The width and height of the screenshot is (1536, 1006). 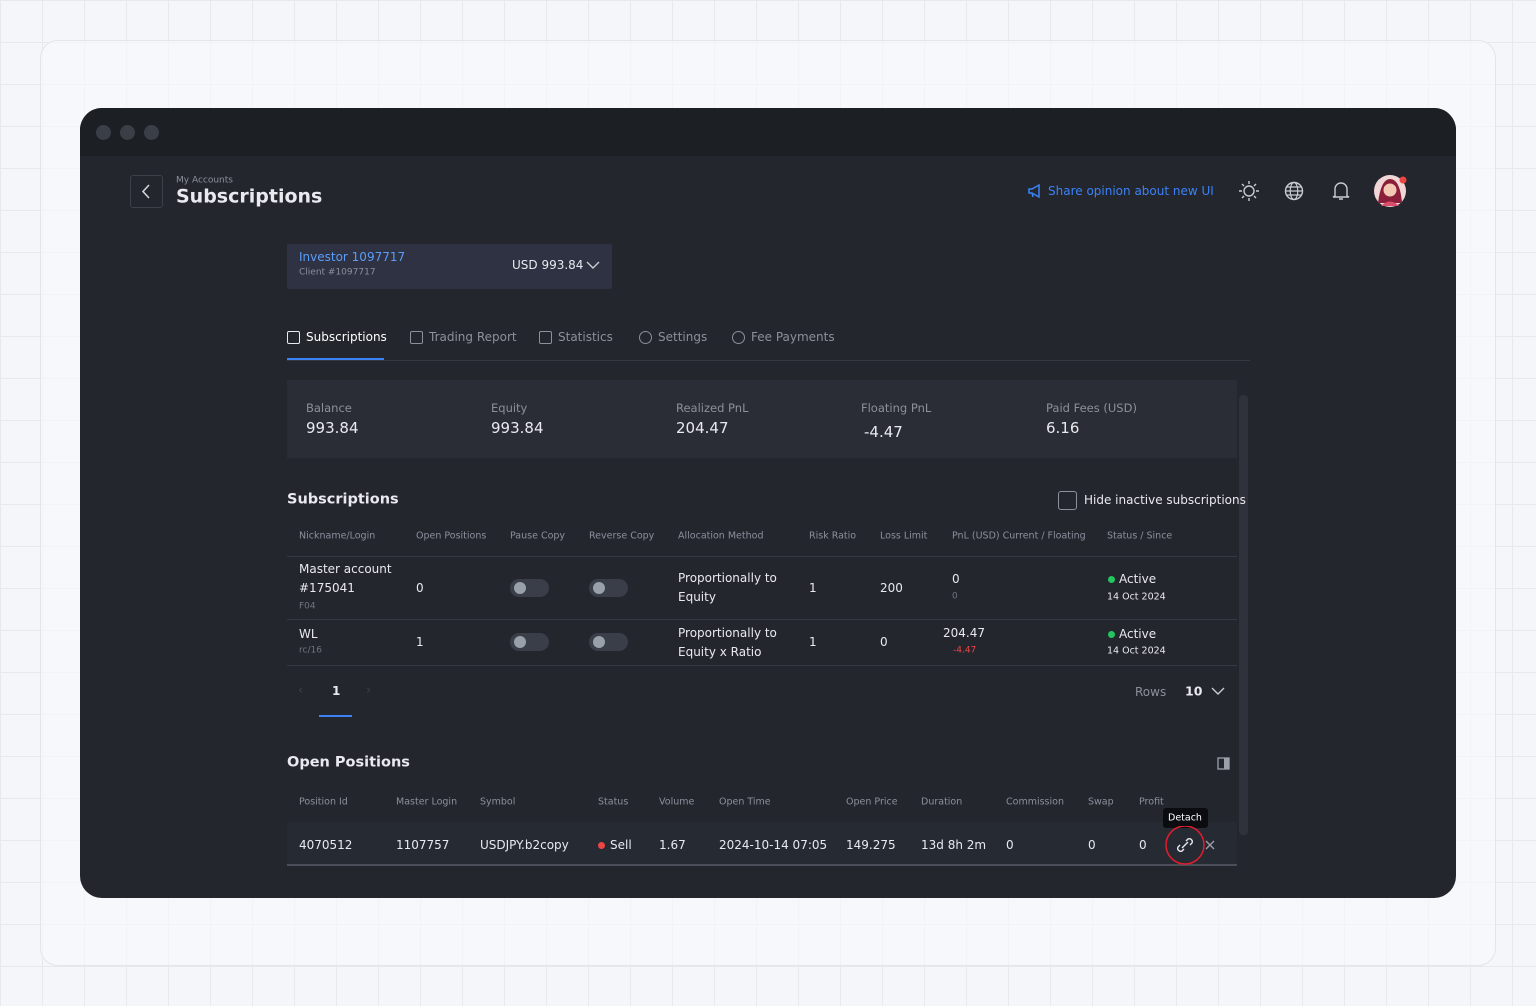 What do you see at coordinates (524, 844) in the screenshot?
I see `position-cell: USDJPY.b2copy` at bounding box center [524, 844].